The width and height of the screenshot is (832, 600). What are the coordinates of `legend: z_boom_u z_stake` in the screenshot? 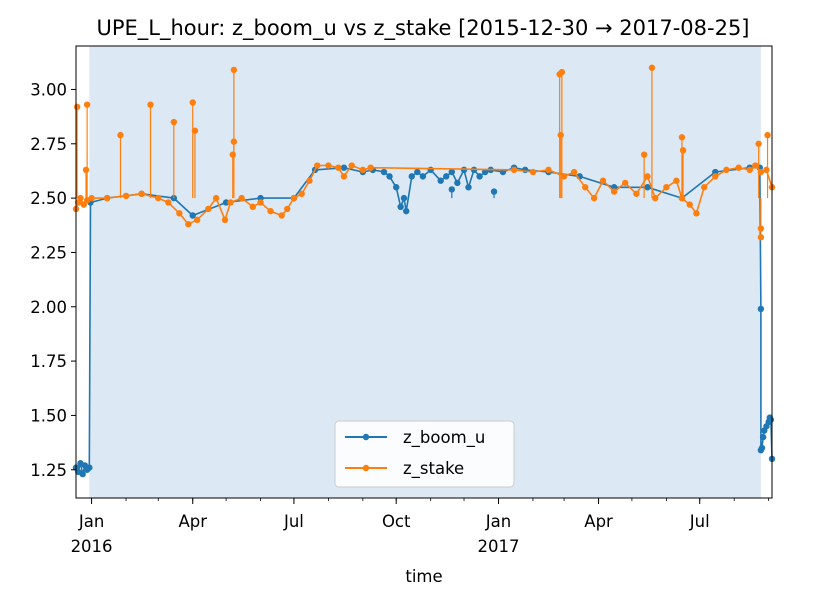 It's located at (424, 454).